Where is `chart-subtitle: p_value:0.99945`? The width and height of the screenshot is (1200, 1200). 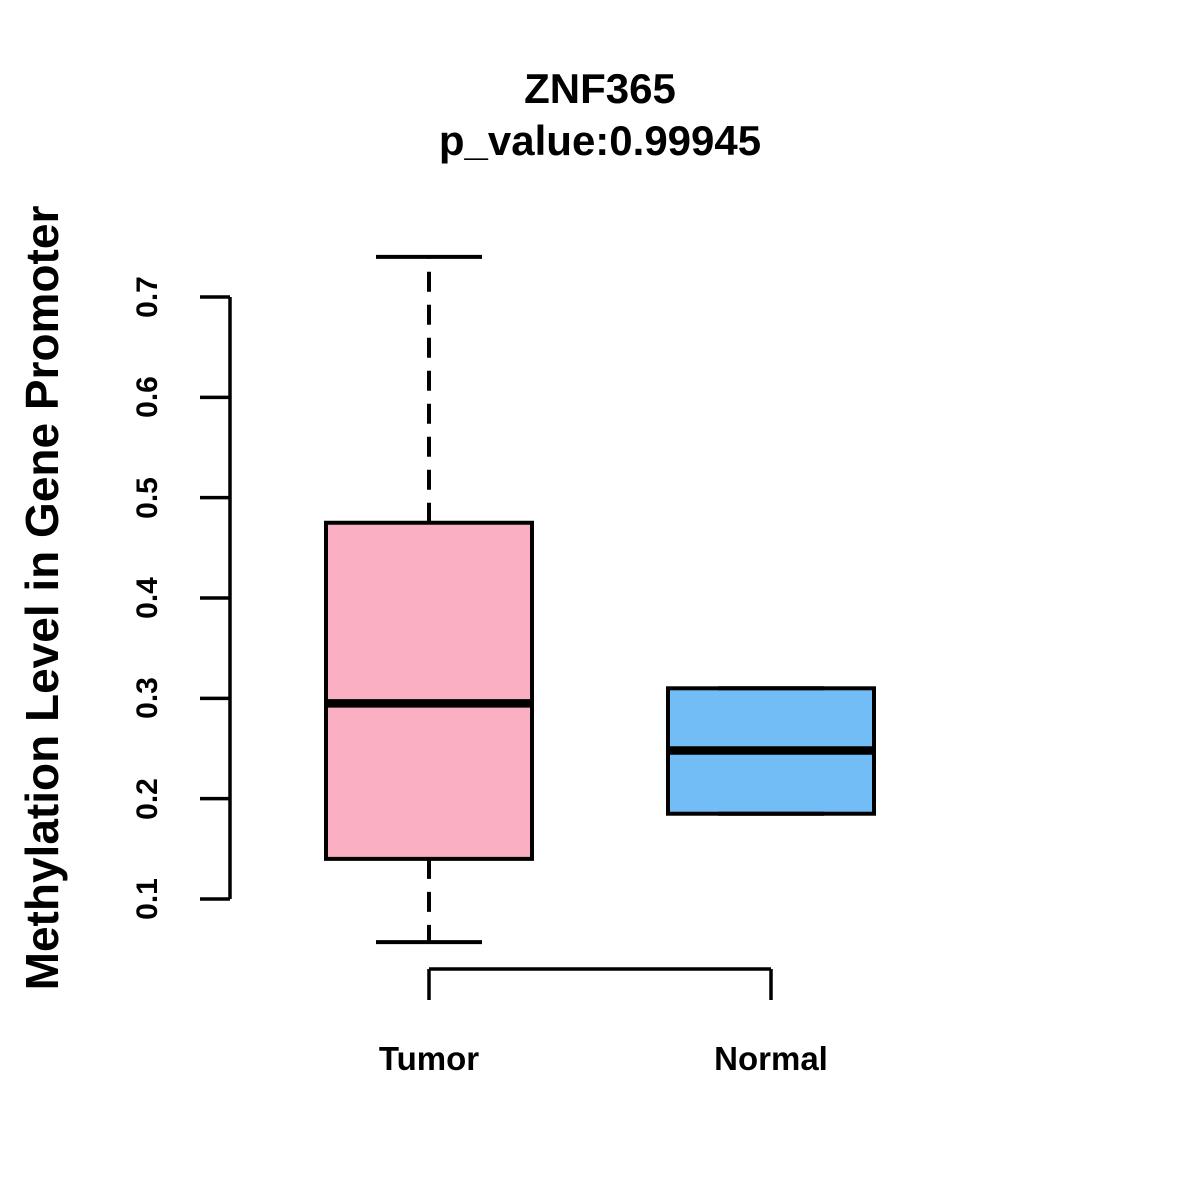 chart-subtitle: p_value:0.99945 is located at coordinates (600, 140).